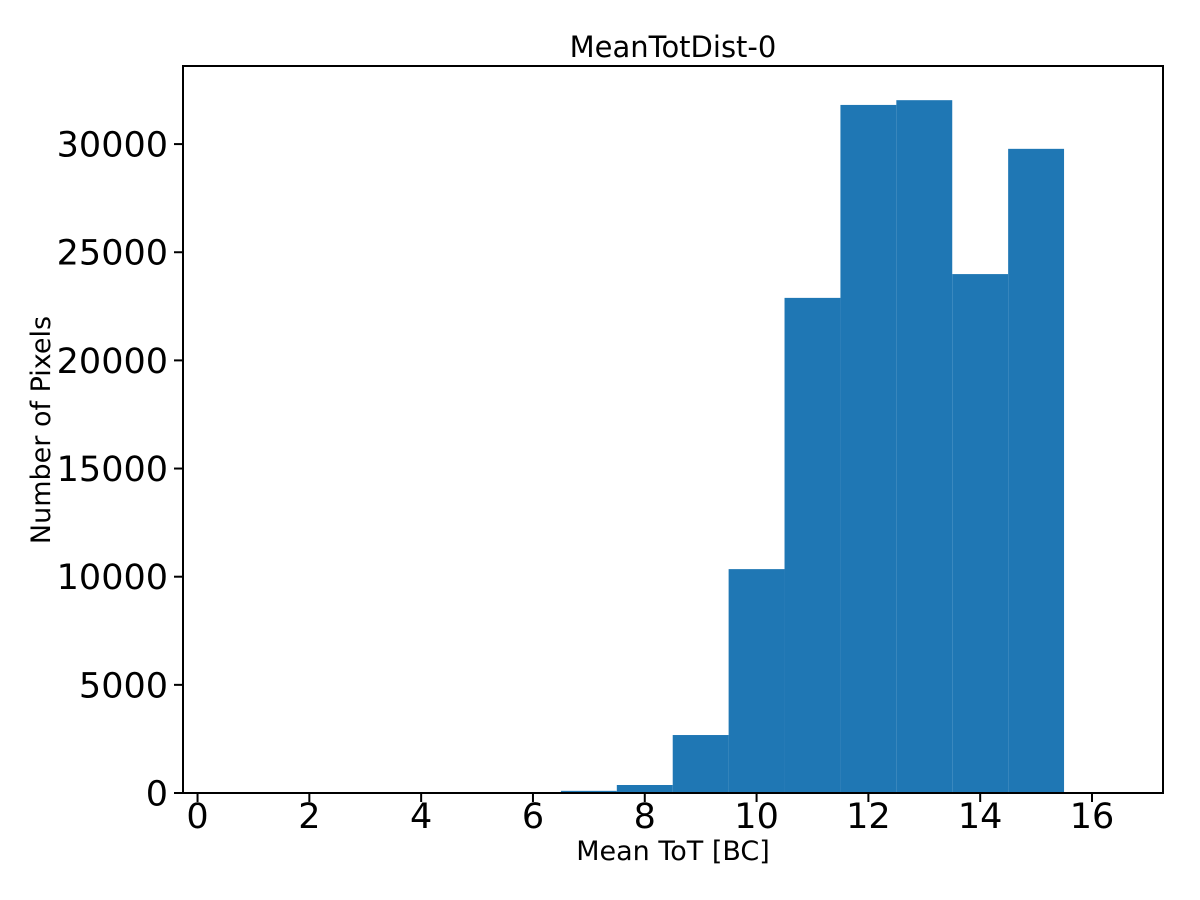 This screenshot has width=1200, height=900. I want to click on y-tick-label: 25000, so click(112, 254).